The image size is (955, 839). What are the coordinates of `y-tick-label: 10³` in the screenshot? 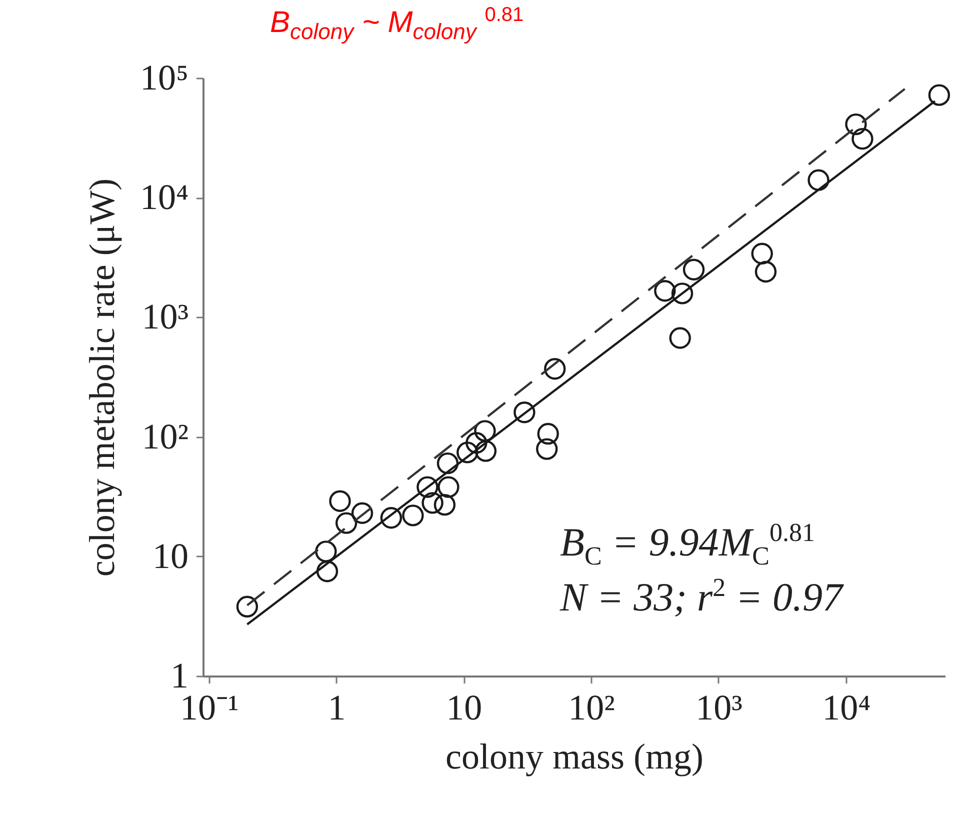 It's located at (165, 316).